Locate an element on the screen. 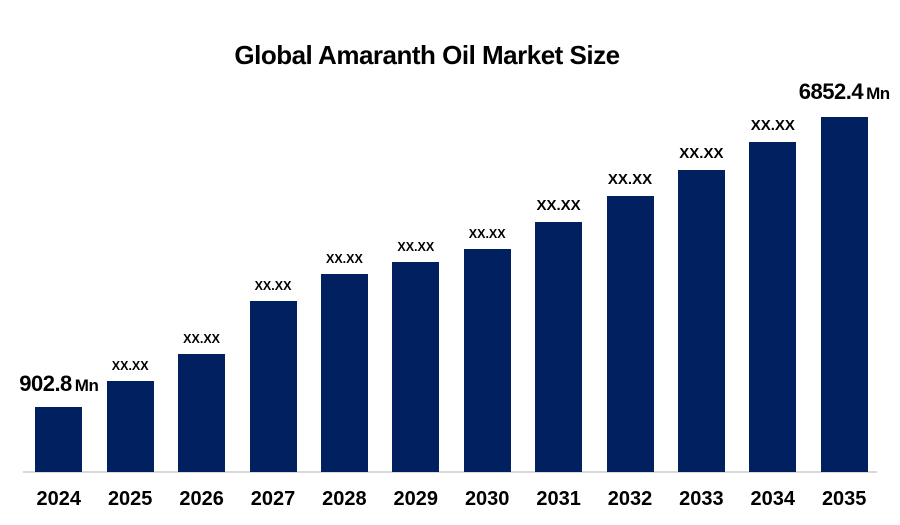  bar-2032 is located at coordinates (630, 334).